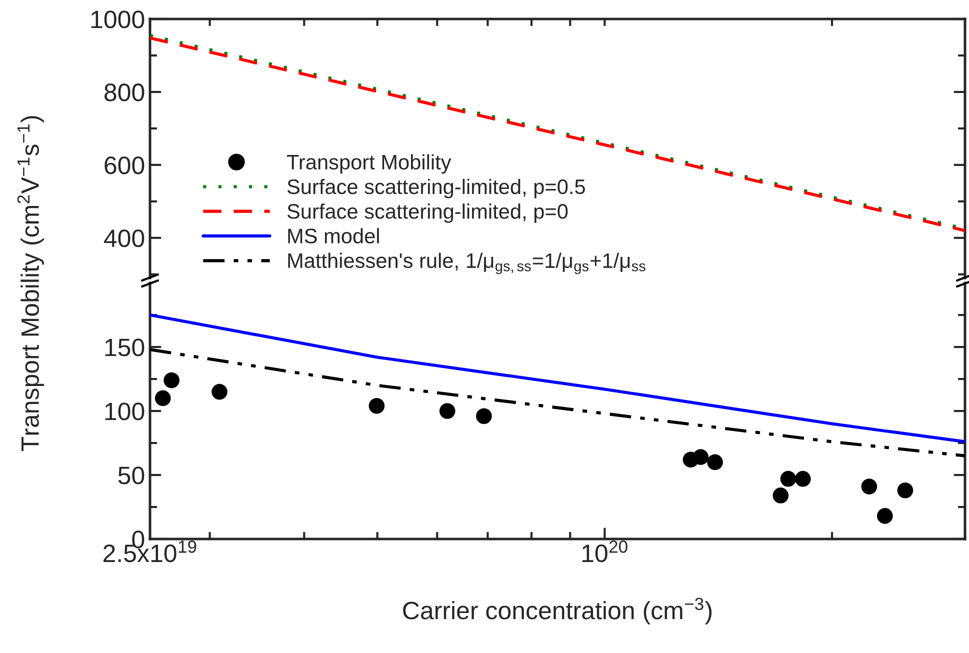 Image resolution: width=969 pixels, height=653 pixels. Describe the element at coordinates (30, 284) in the screenshot. I see `y-axis-title: Transport Mobility (cm$^{2}$V$^{−1}$s$^{−1}$)` at that location.